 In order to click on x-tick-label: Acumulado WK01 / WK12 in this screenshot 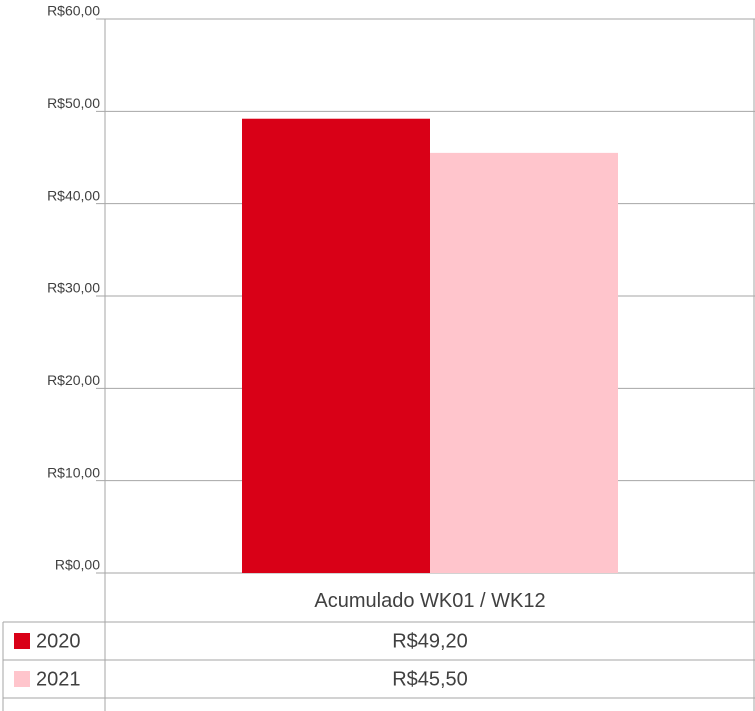, I will do `click(429, 601)`.